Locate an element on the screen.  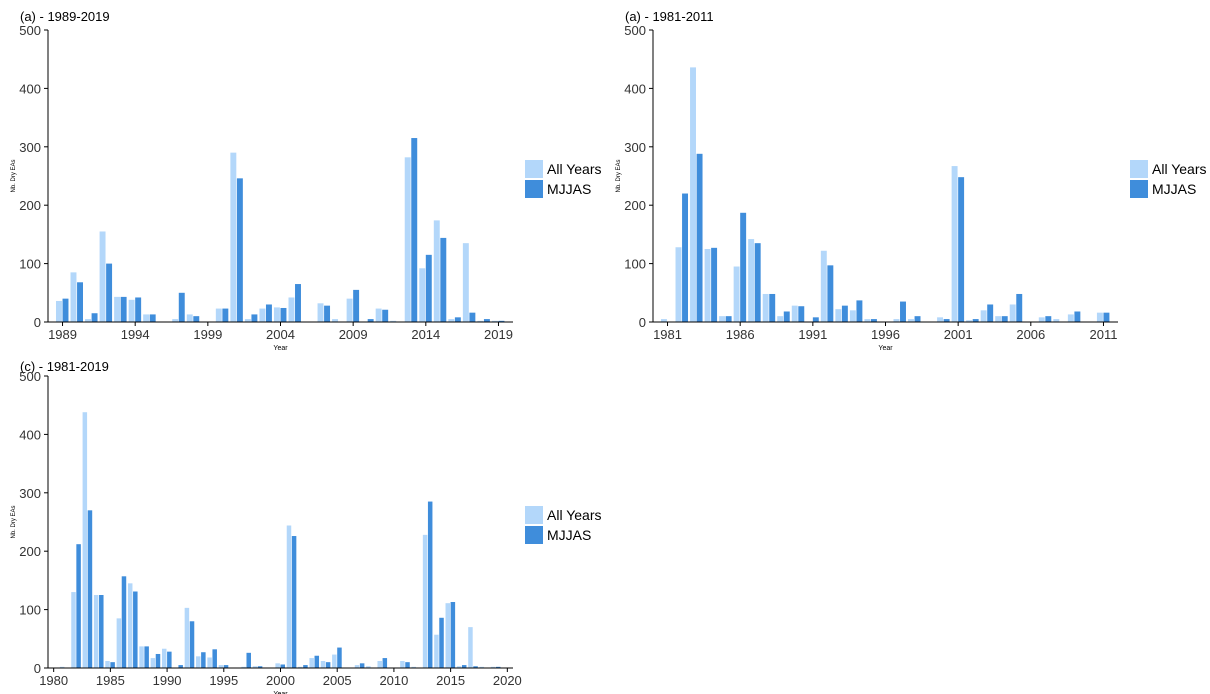
legend-label-all-years: All Years is located at coordinates (574, 169).